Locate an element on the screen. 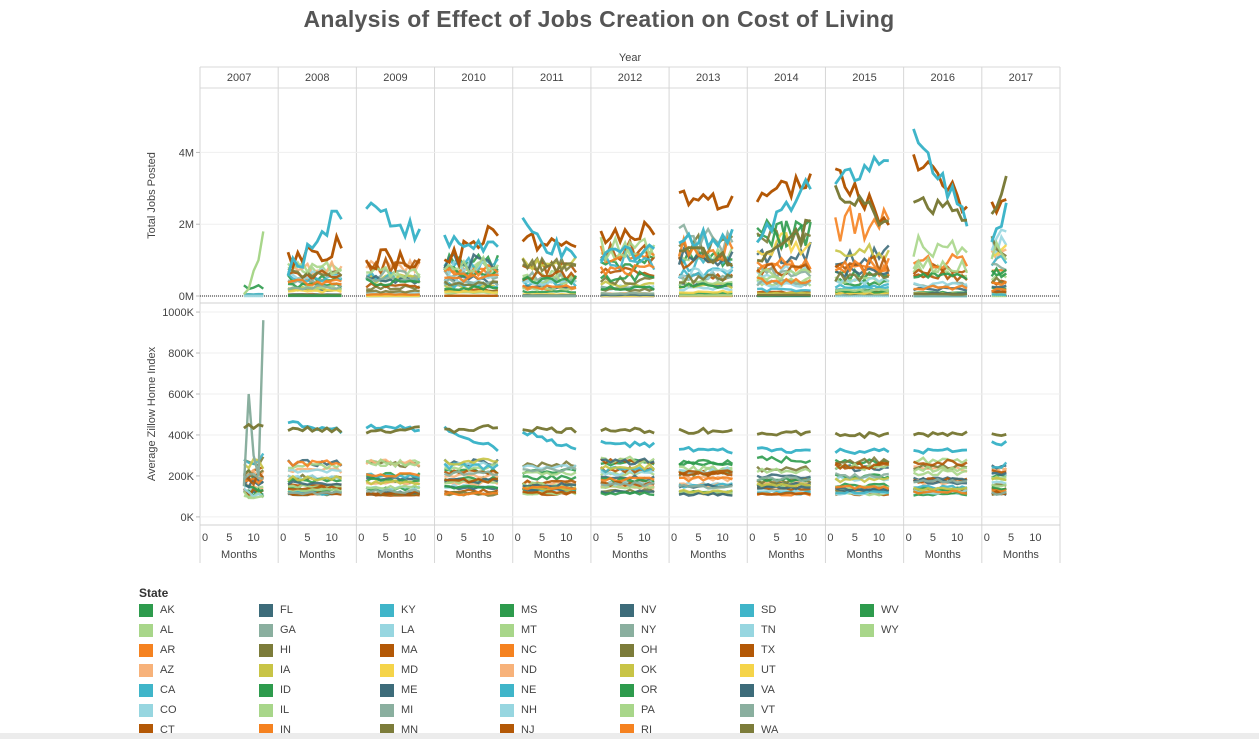 The height and width of the screenshot is (739, 1259). legend-label: UT is located at coordinates (768, 670).